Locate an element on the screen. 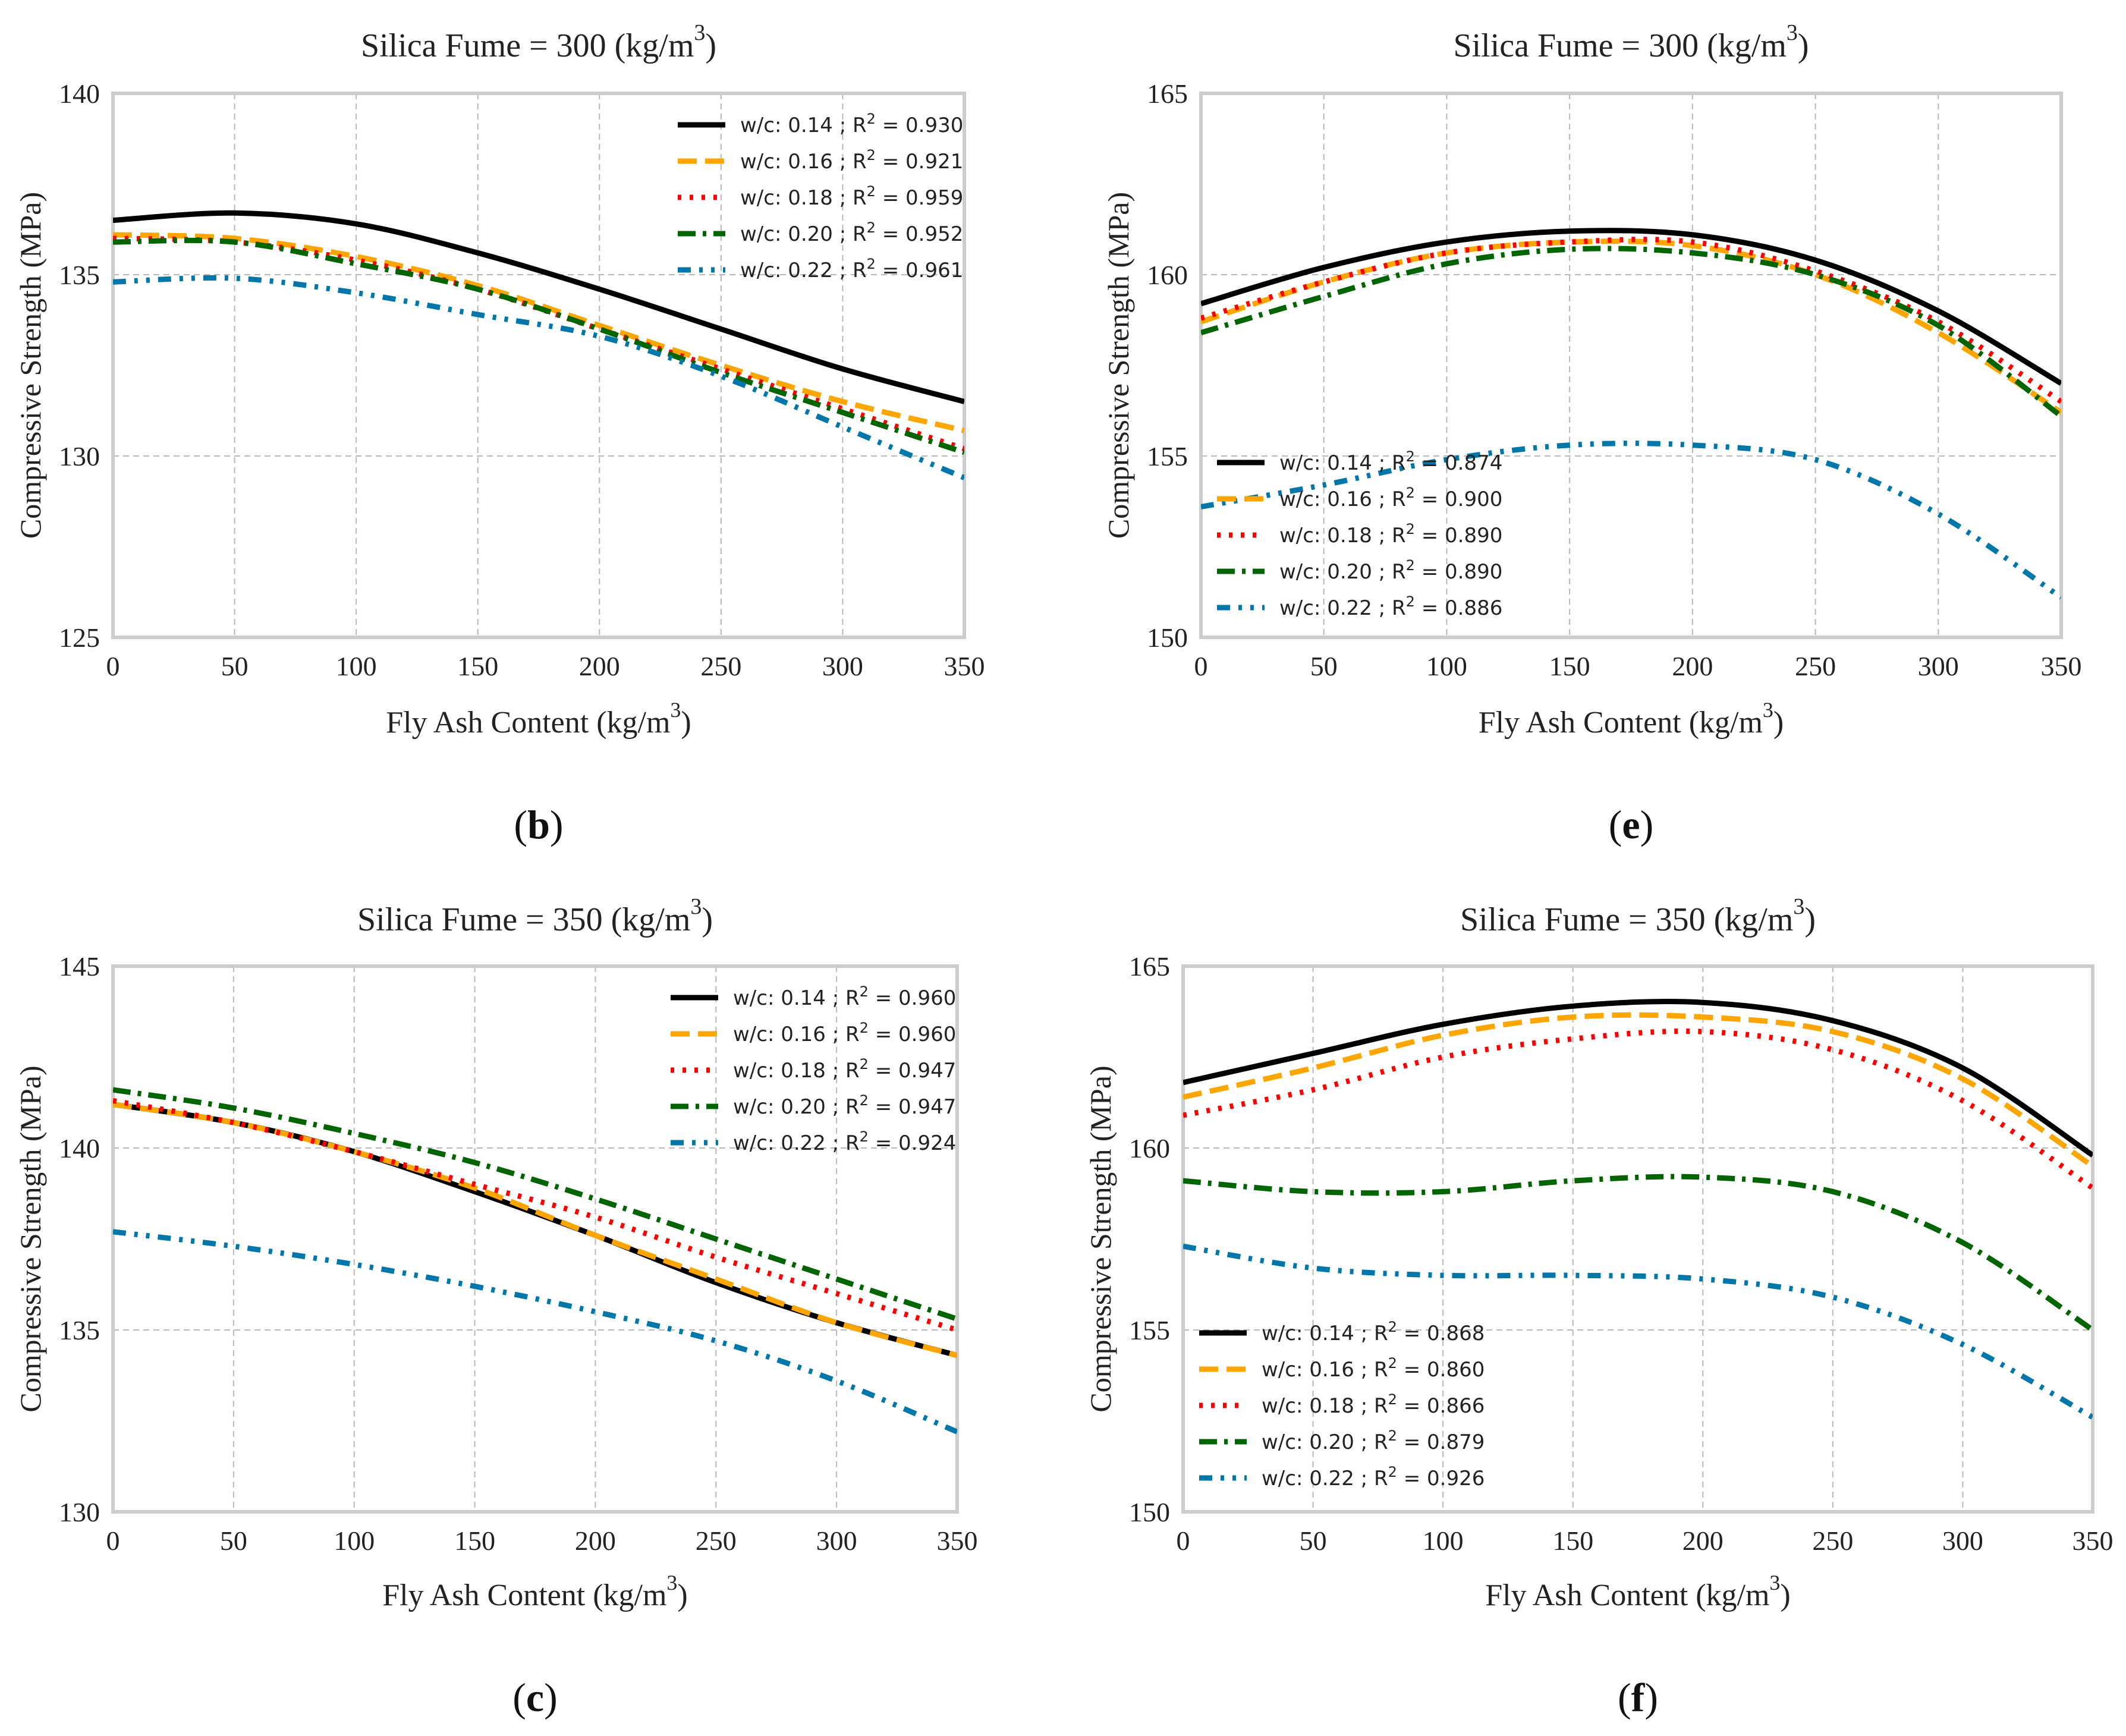  chart-title: Silica Fume = 350 (kg/m3) is located at coordinates (1638, 916).